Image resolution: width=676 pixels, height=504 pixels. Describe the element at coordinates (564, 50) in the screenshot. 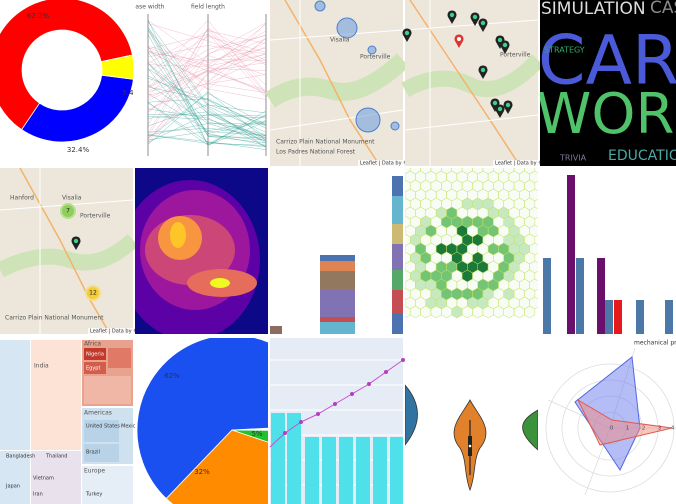

I see `word: STRATEGY` at that location.